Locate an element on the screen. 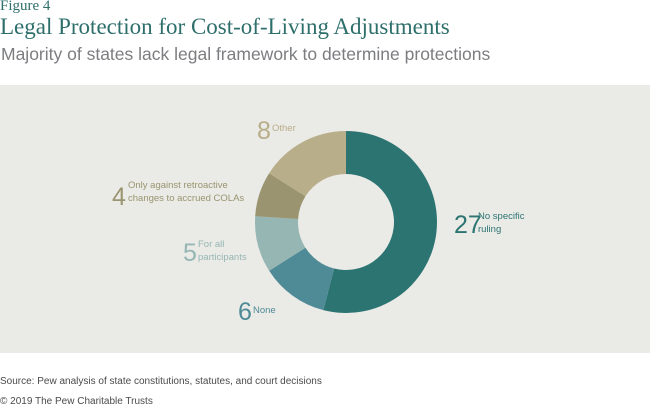 The height and width of the screenshot is (408, 650). slice-value-label-0: 27 is located at coordinates (468, 225).